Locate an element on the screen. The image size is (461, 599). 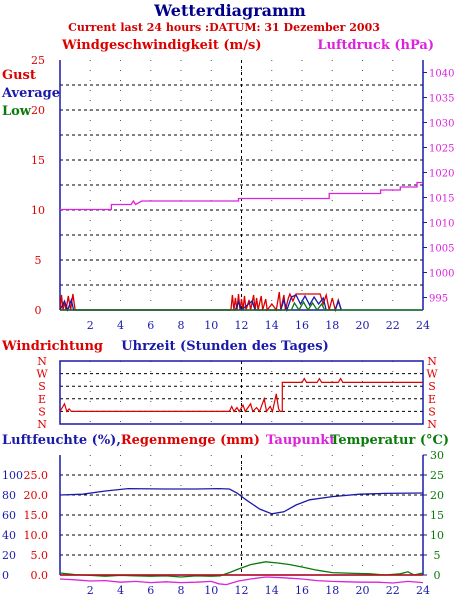
dewpoint-label: Taupunkt is located at coordinates (300, 440).